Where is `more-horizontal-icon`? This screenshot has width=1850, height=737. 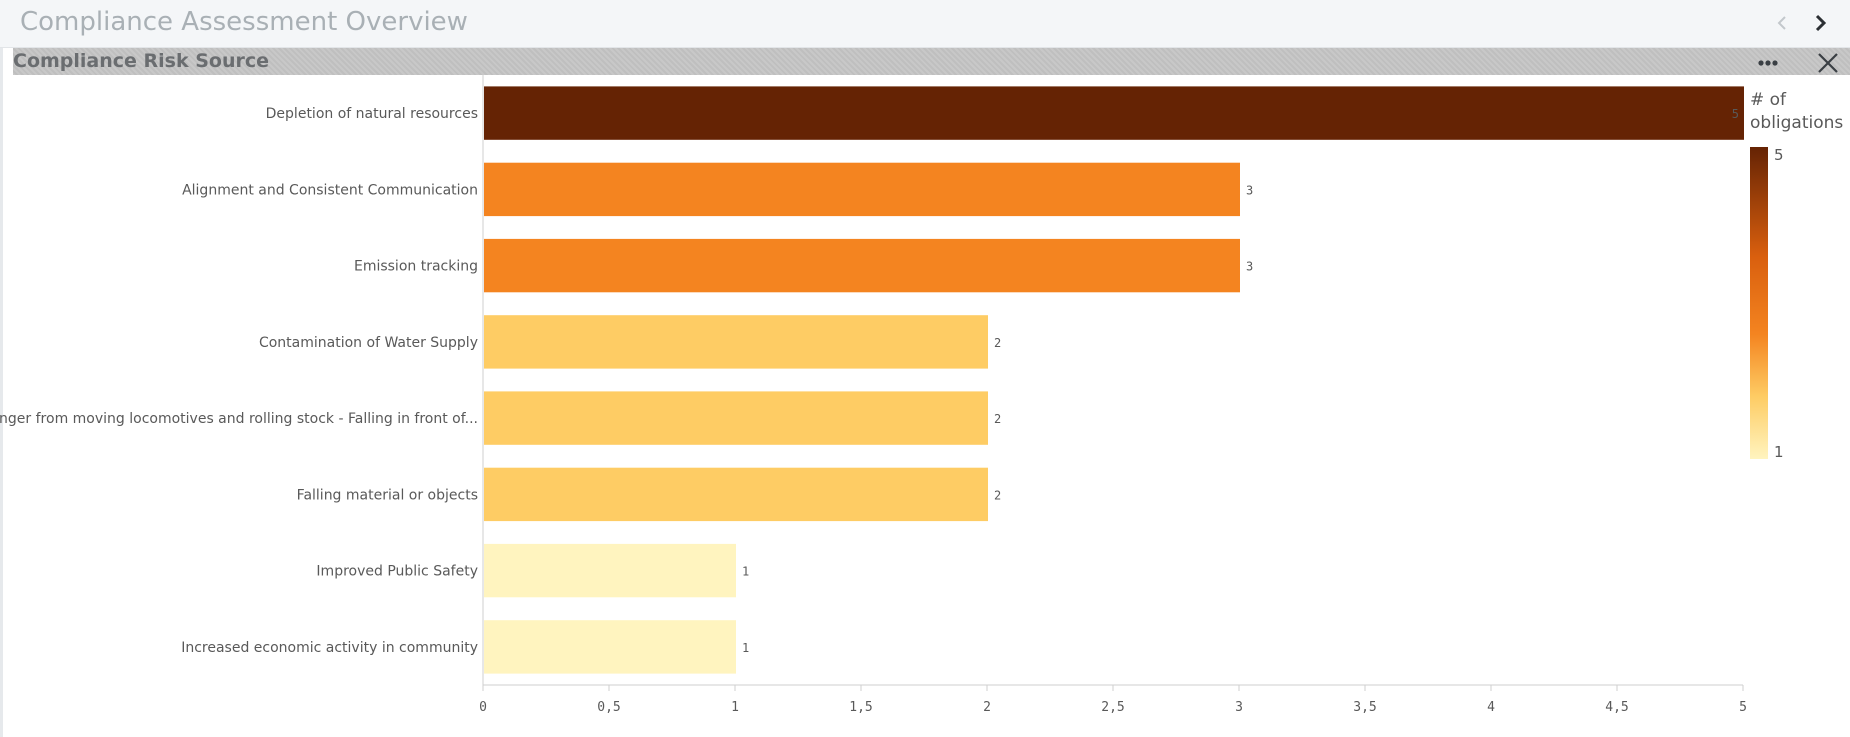
more-horizontal-icon is located at coordinates (1768, 62).